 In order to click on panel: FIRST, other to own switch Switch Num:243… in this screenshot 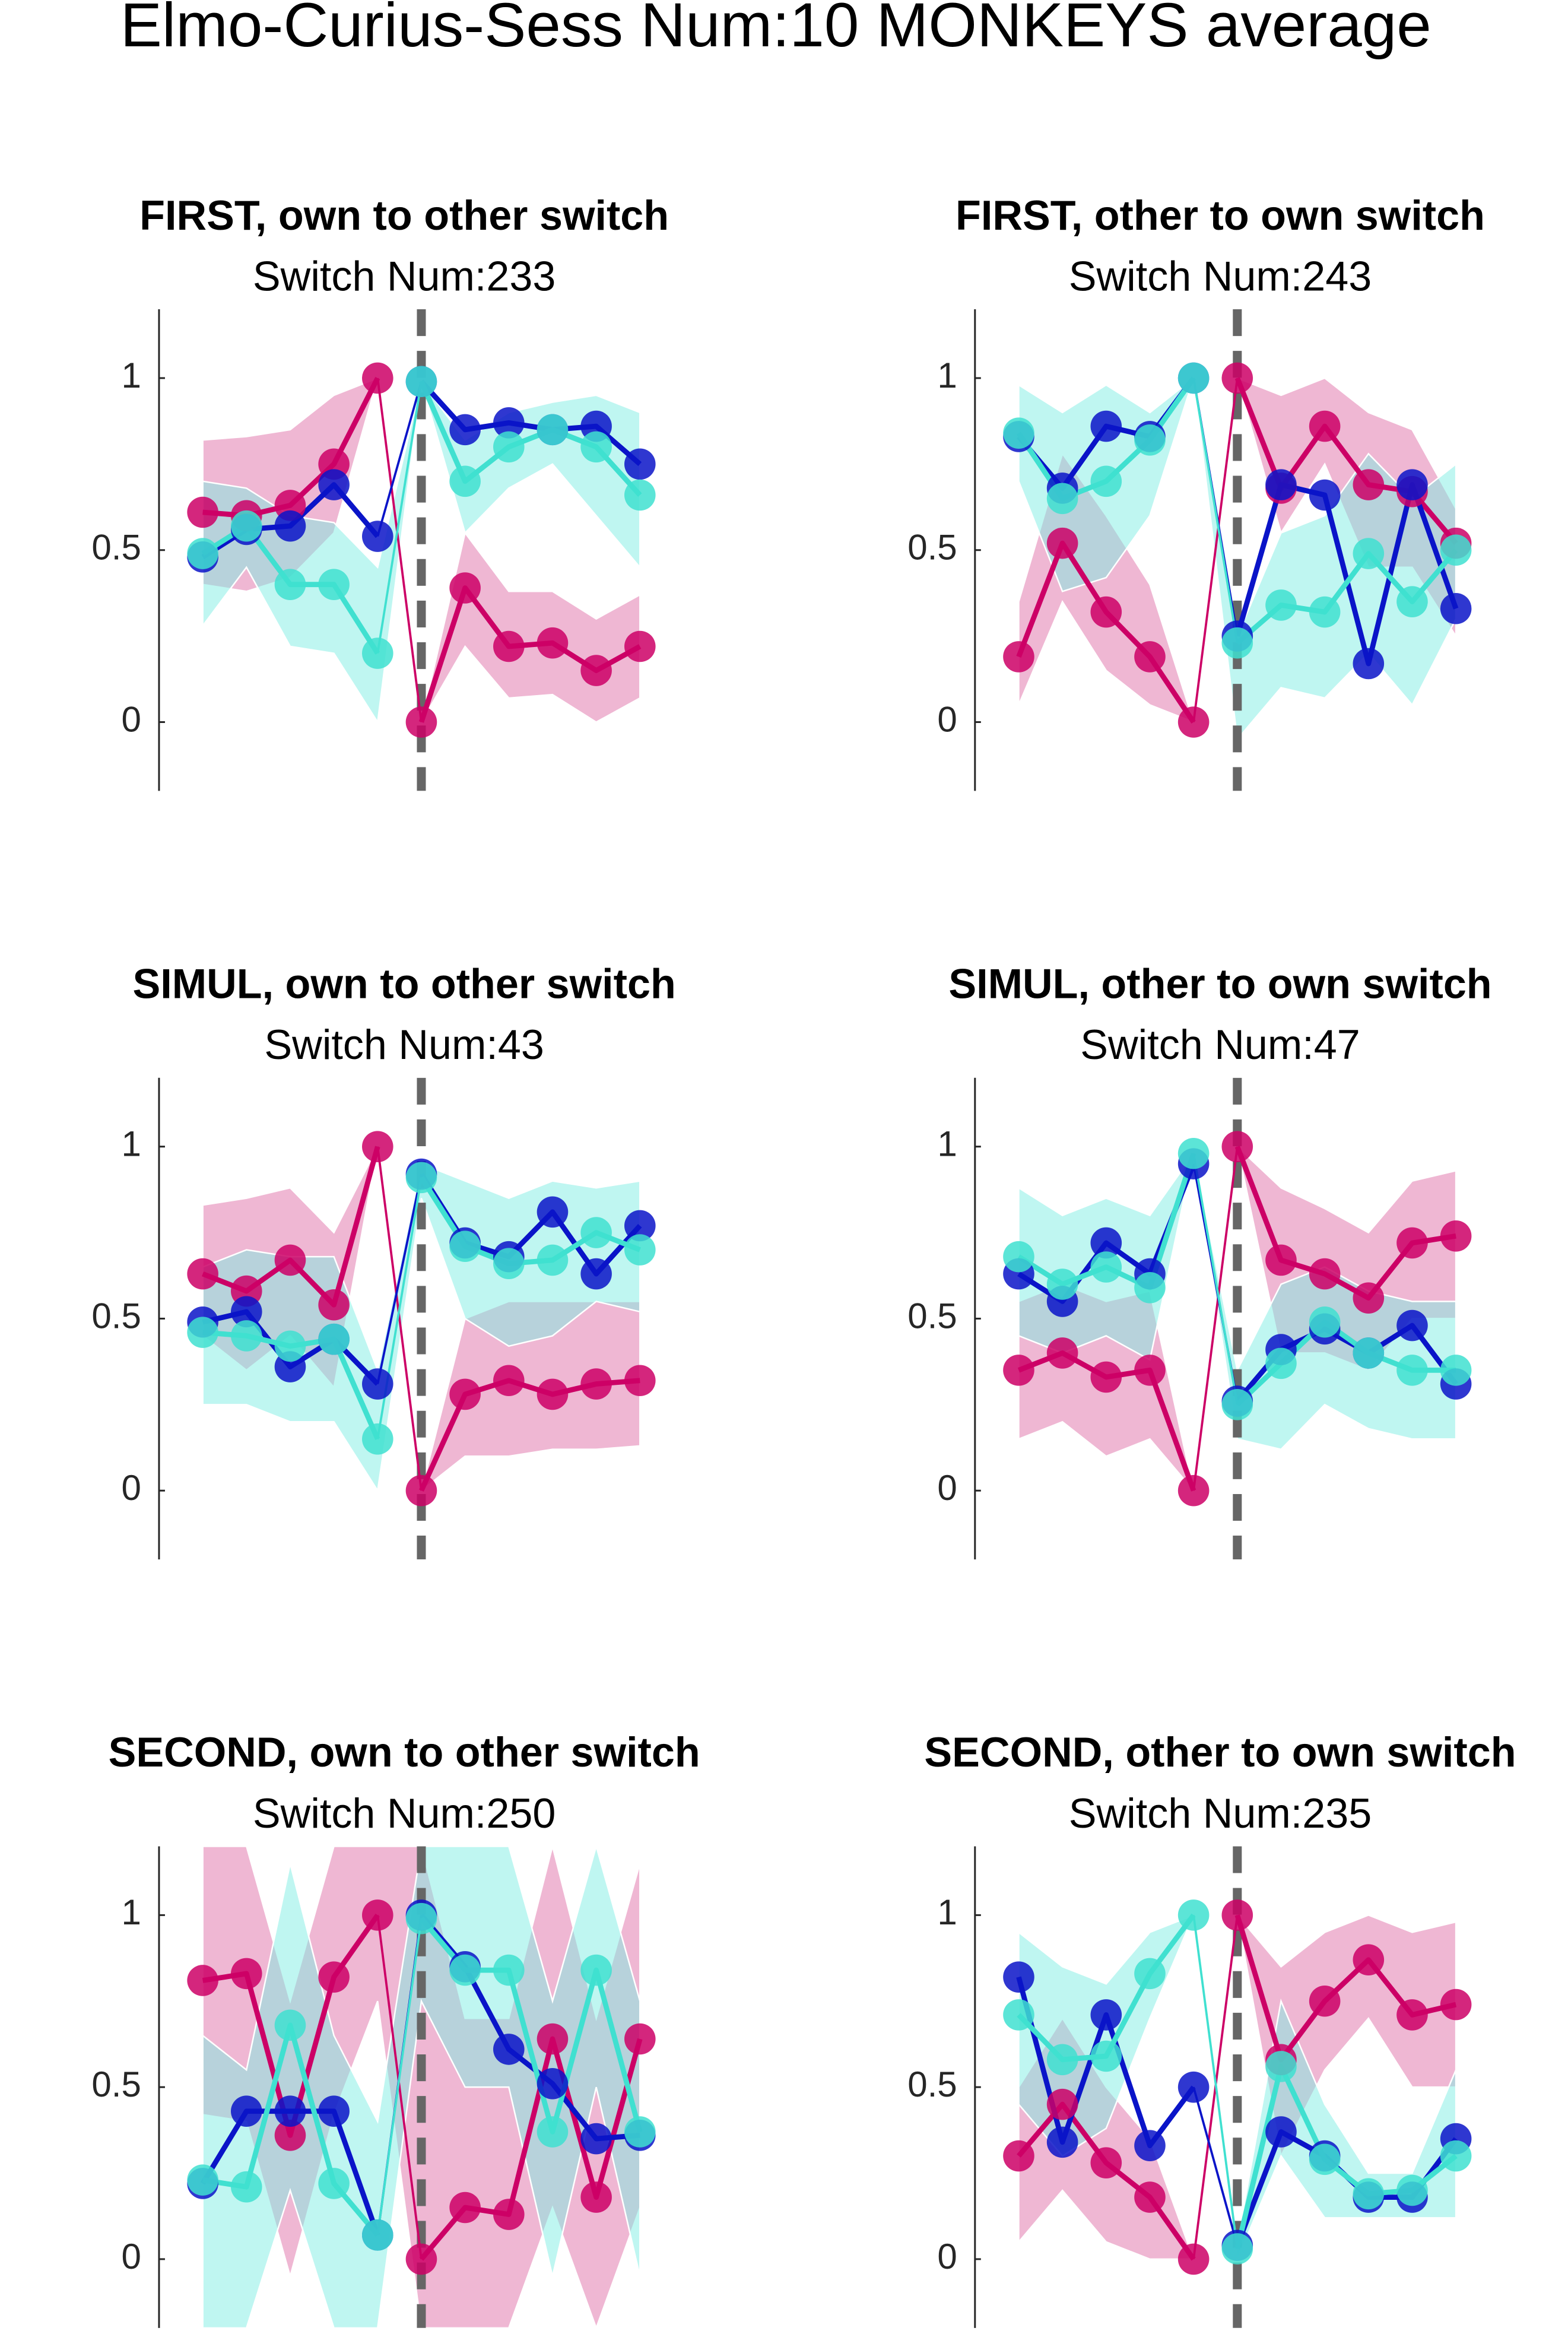, I will do `click(1196, 491)`.